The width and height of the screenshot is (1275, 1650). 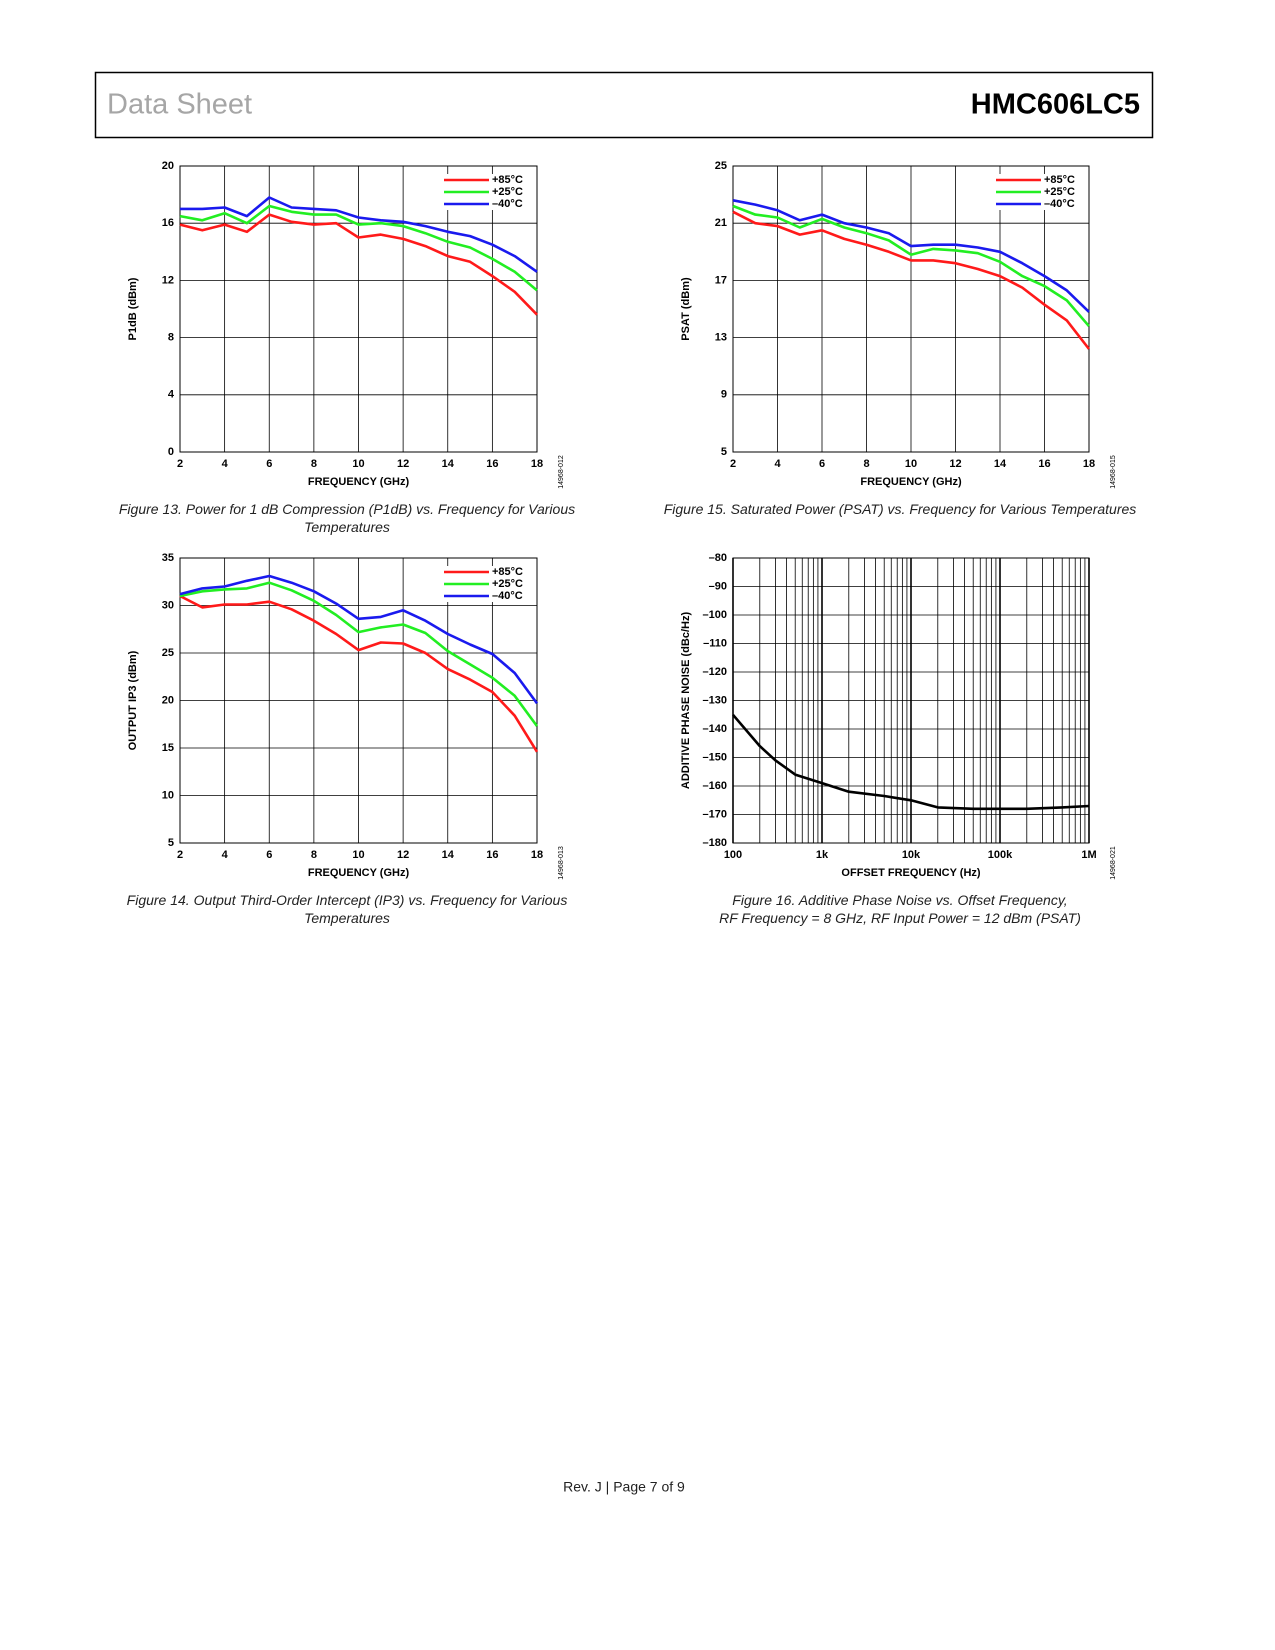 I want to click on data-line, so click(x=911, y=762).